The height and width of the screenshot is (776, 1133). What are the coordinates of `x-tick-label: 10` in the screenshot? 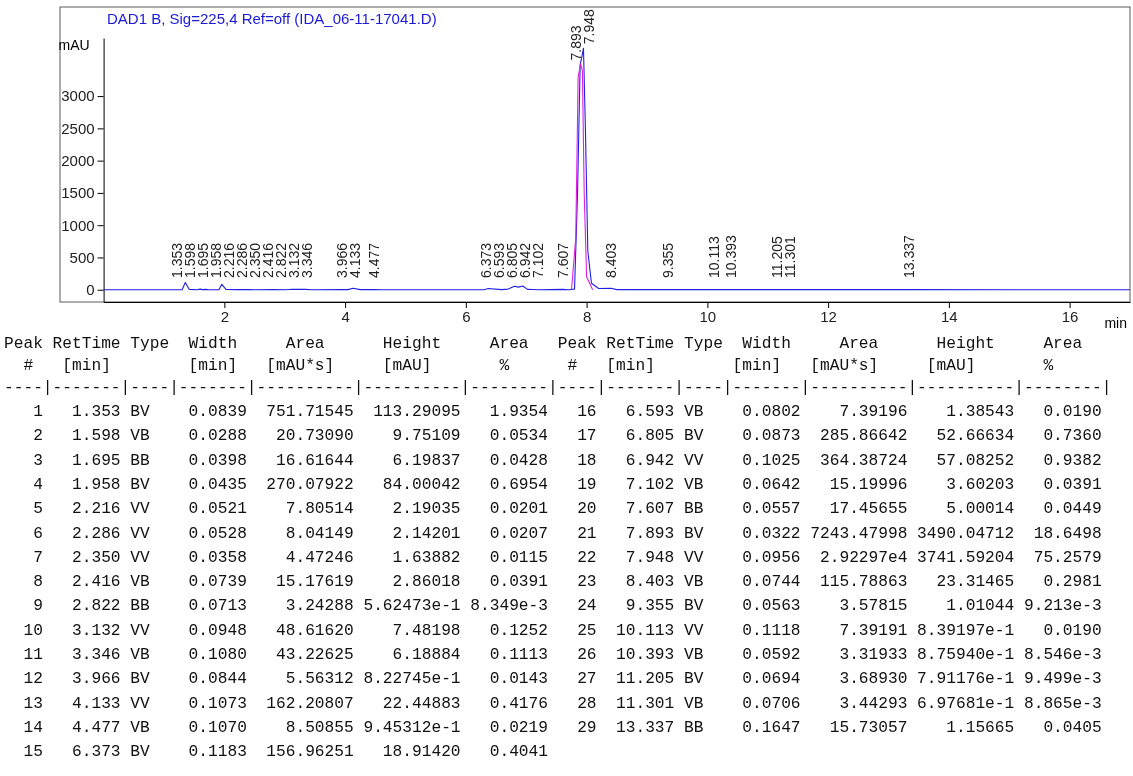 It's located at (708, 316).